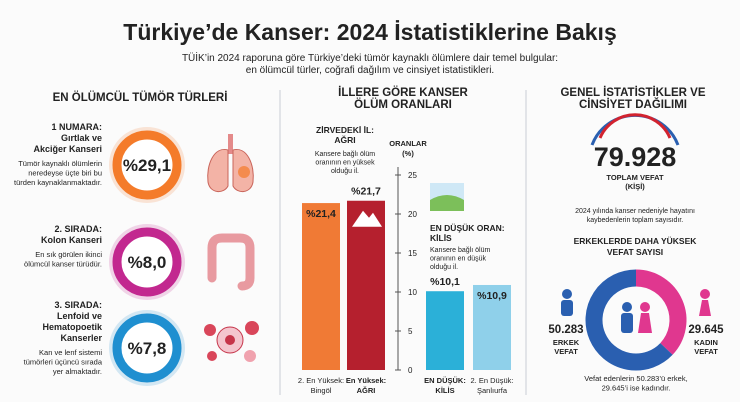  What do you see at coordinates (706, 347) in the screenshot?
I see `legend-entry: KADIN VEFAT` at bounding box center [706, 347].